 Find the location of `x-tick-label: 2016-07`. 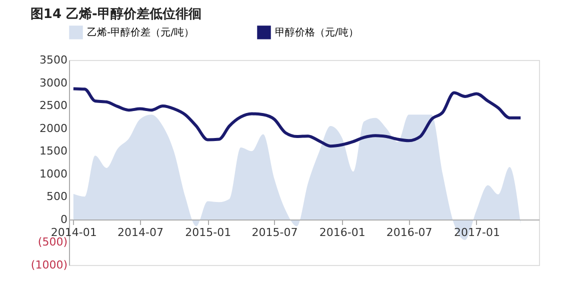

x-tick-label: 2016-07 is located at coordinates (409, 232).